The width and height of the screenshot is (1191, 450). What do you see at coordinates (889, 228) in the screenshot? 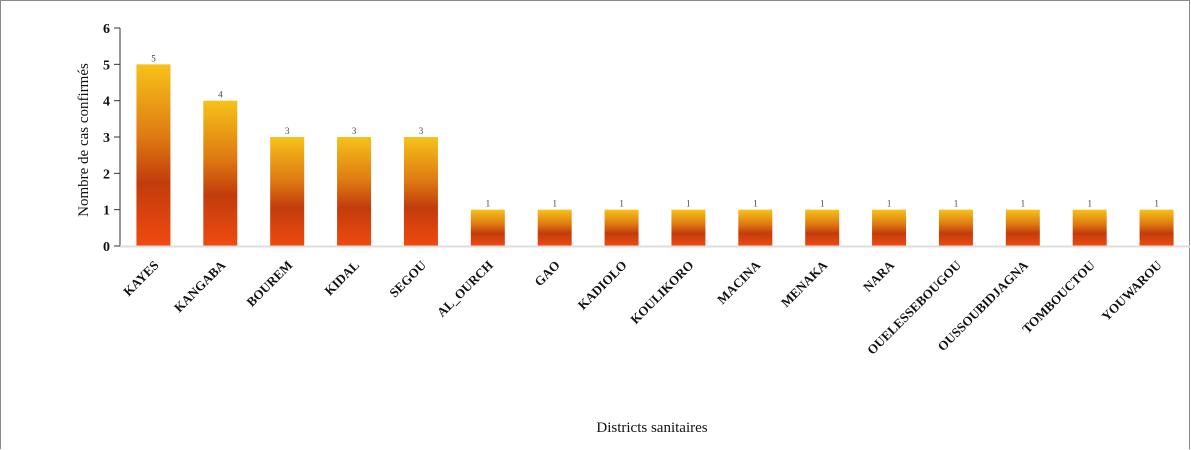
I see `bar-nara` at bounding box center [889, 228].